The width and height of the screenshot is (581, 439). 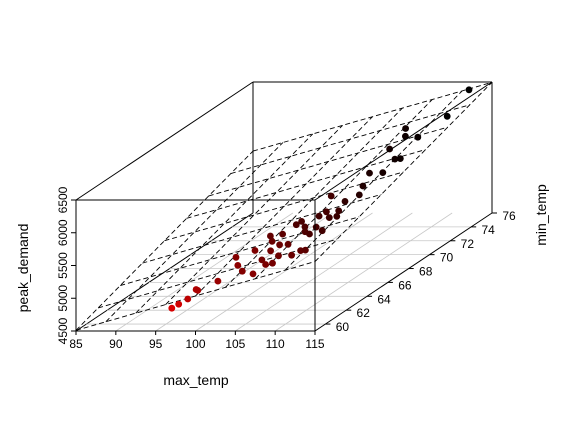 What do you see at coordinates (156, 344) in the screenshot?
I see `x-tick-label: 95` at bounding box center [156, 344].